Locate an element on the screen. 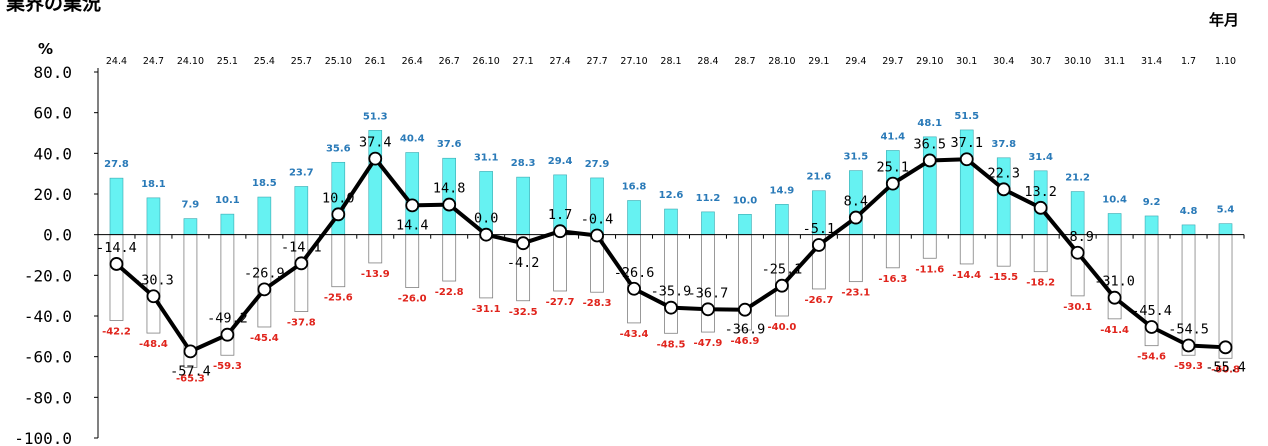  negative-bar-label: -32.5 is located at coordinates (523, 312).